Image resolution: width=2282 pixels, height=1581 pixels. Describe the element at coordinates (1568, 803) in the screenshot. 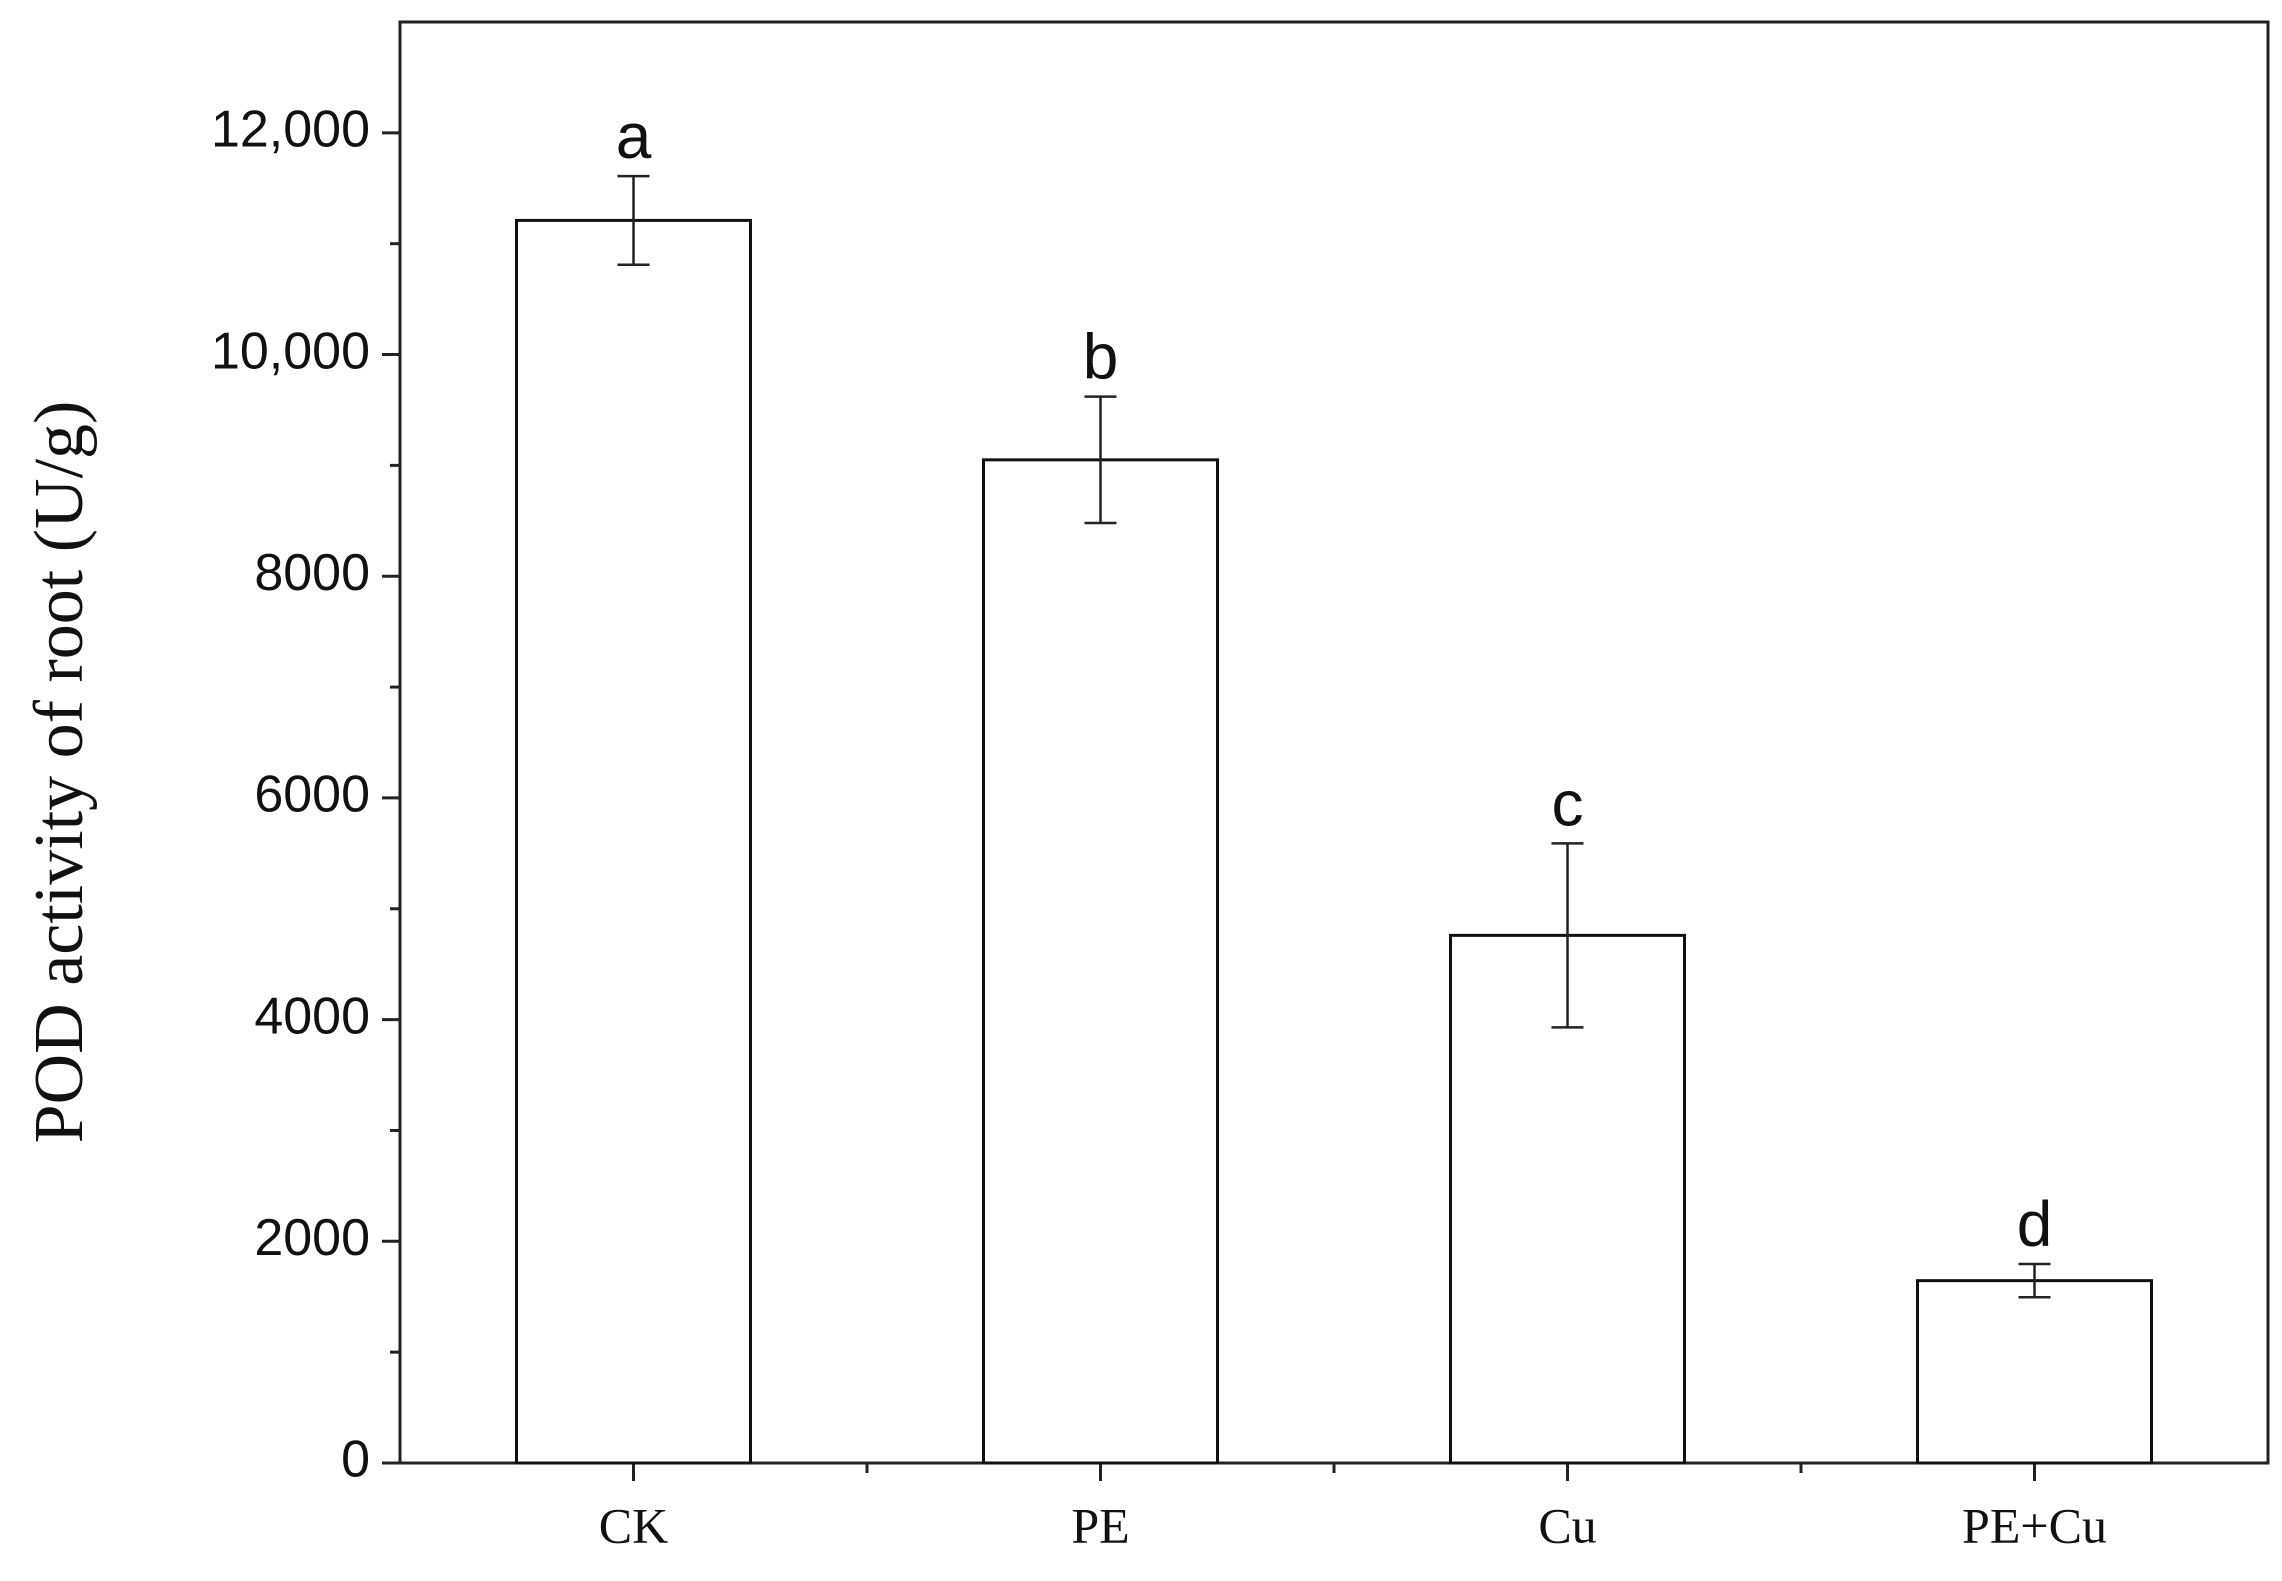

I see `significance-label: c` at that location.